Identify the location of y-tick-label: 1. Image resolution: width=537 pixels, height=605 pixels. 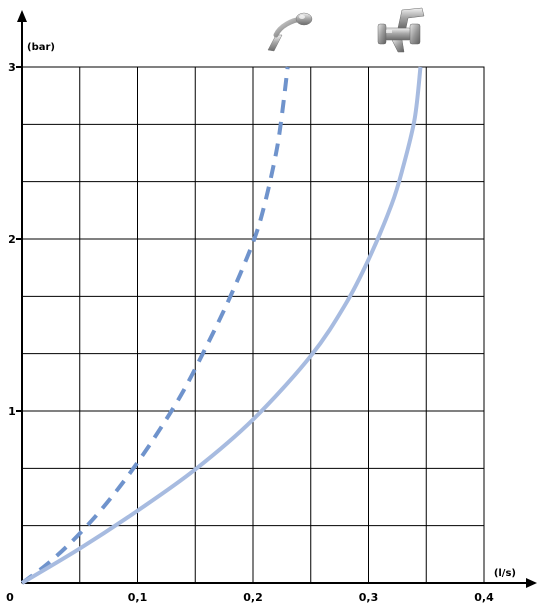
(12, 411).